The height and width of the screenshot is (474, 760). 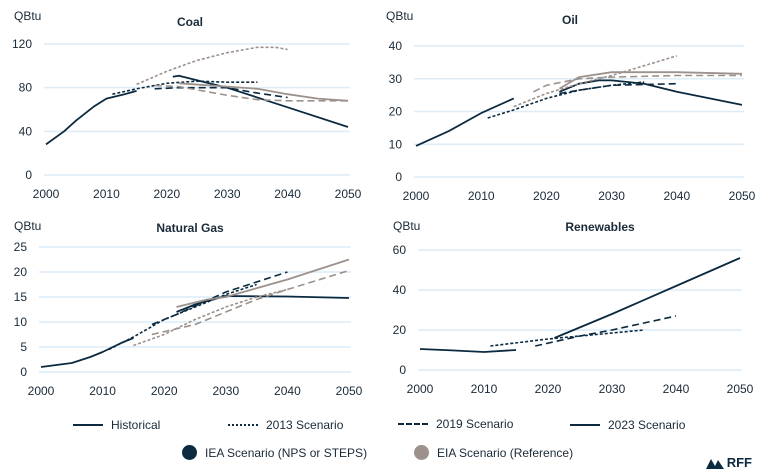 I want to click on legend-label: 2023 Scenario, so click(x=647, y=425).